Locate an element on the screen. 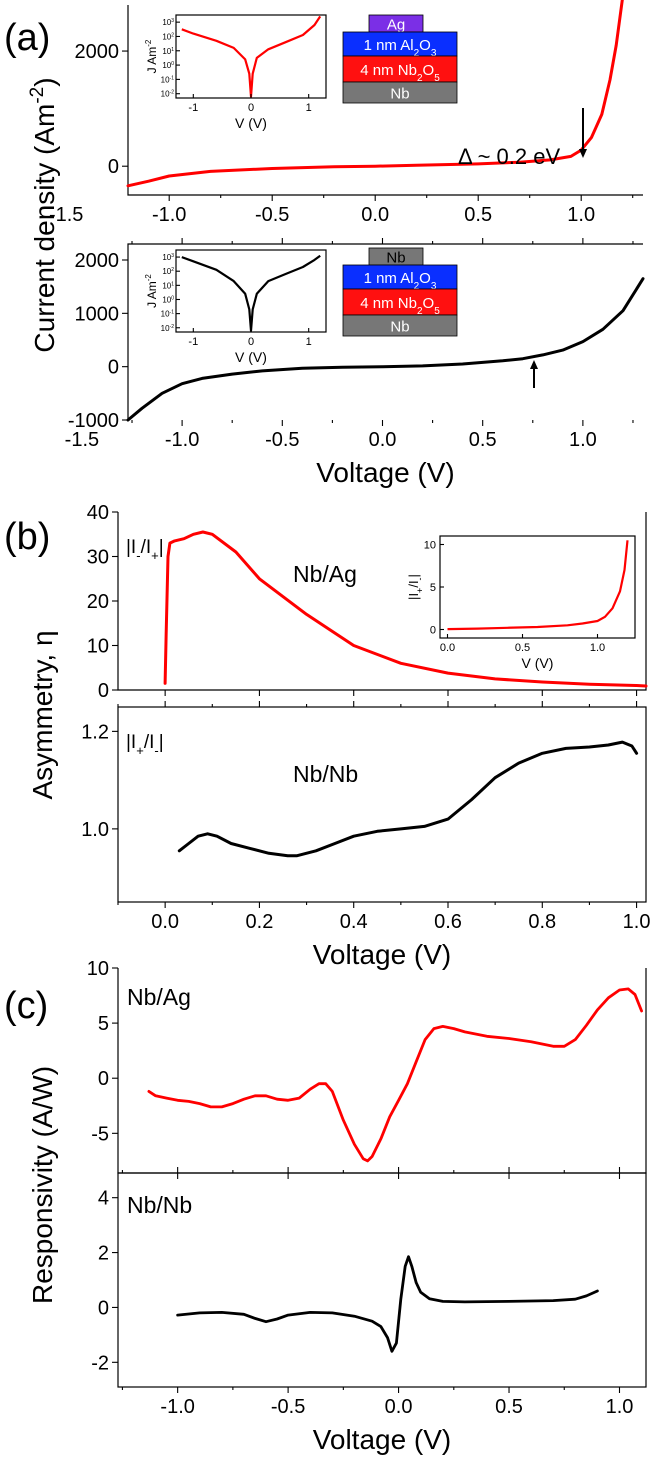  stack-layer-label: Ag is located at coordinates (396, 25).